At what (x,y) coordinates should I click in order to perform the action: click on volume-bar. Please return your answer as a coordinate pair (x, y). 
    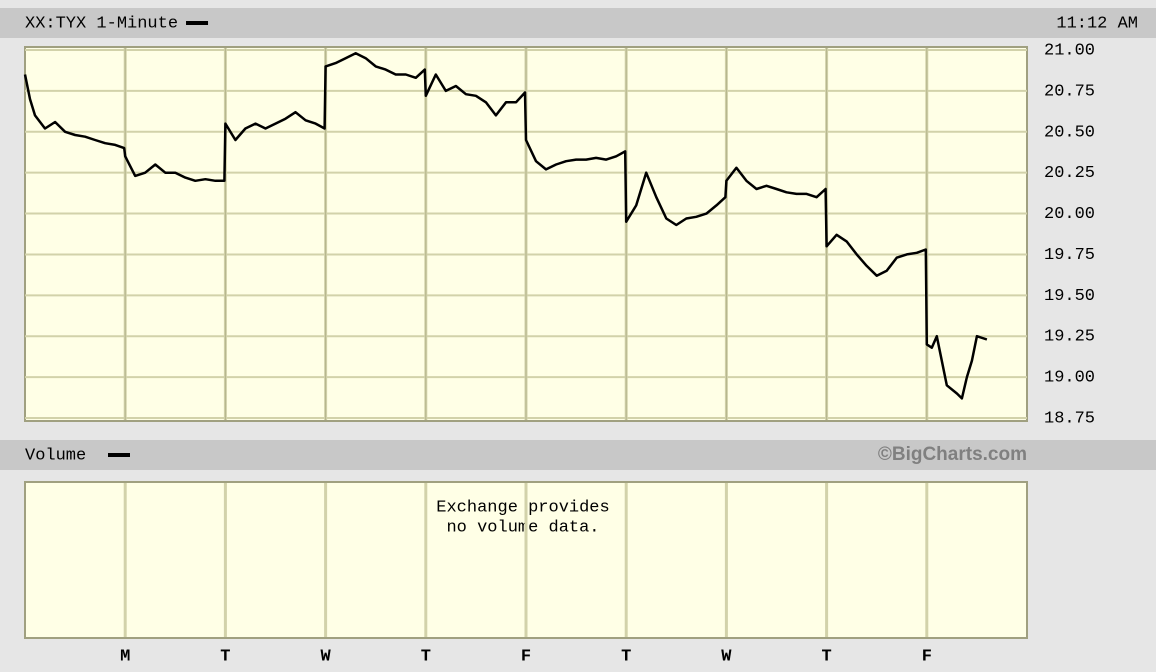
    Looking at the image, I should click on (578, 455).